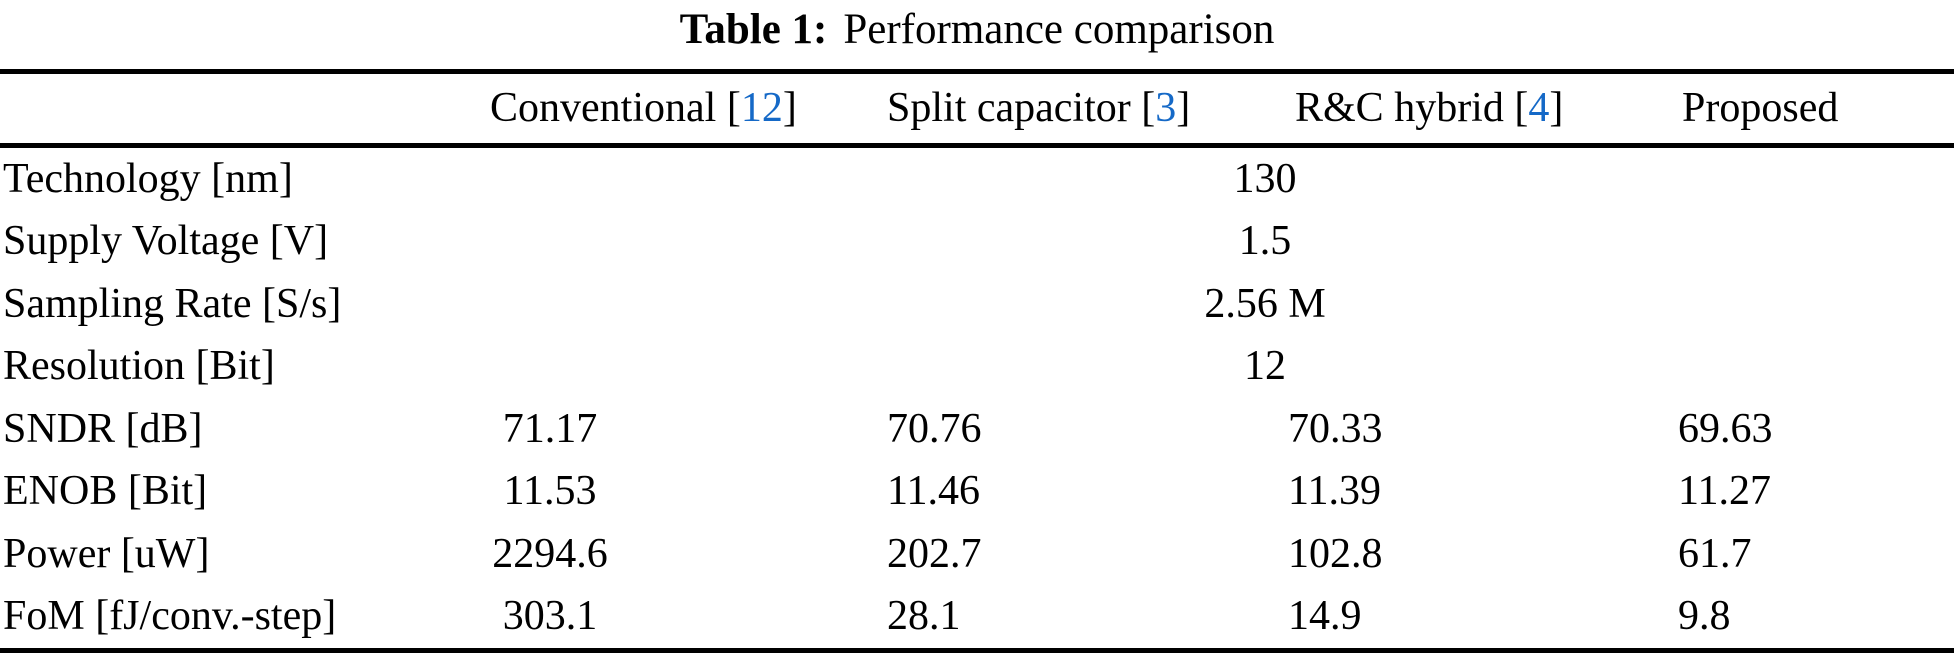  What do you see at coordinates (139, 366) in the screenshot?
I see `row-label: Resolution [Bit]` at bounding box center [139, 366].